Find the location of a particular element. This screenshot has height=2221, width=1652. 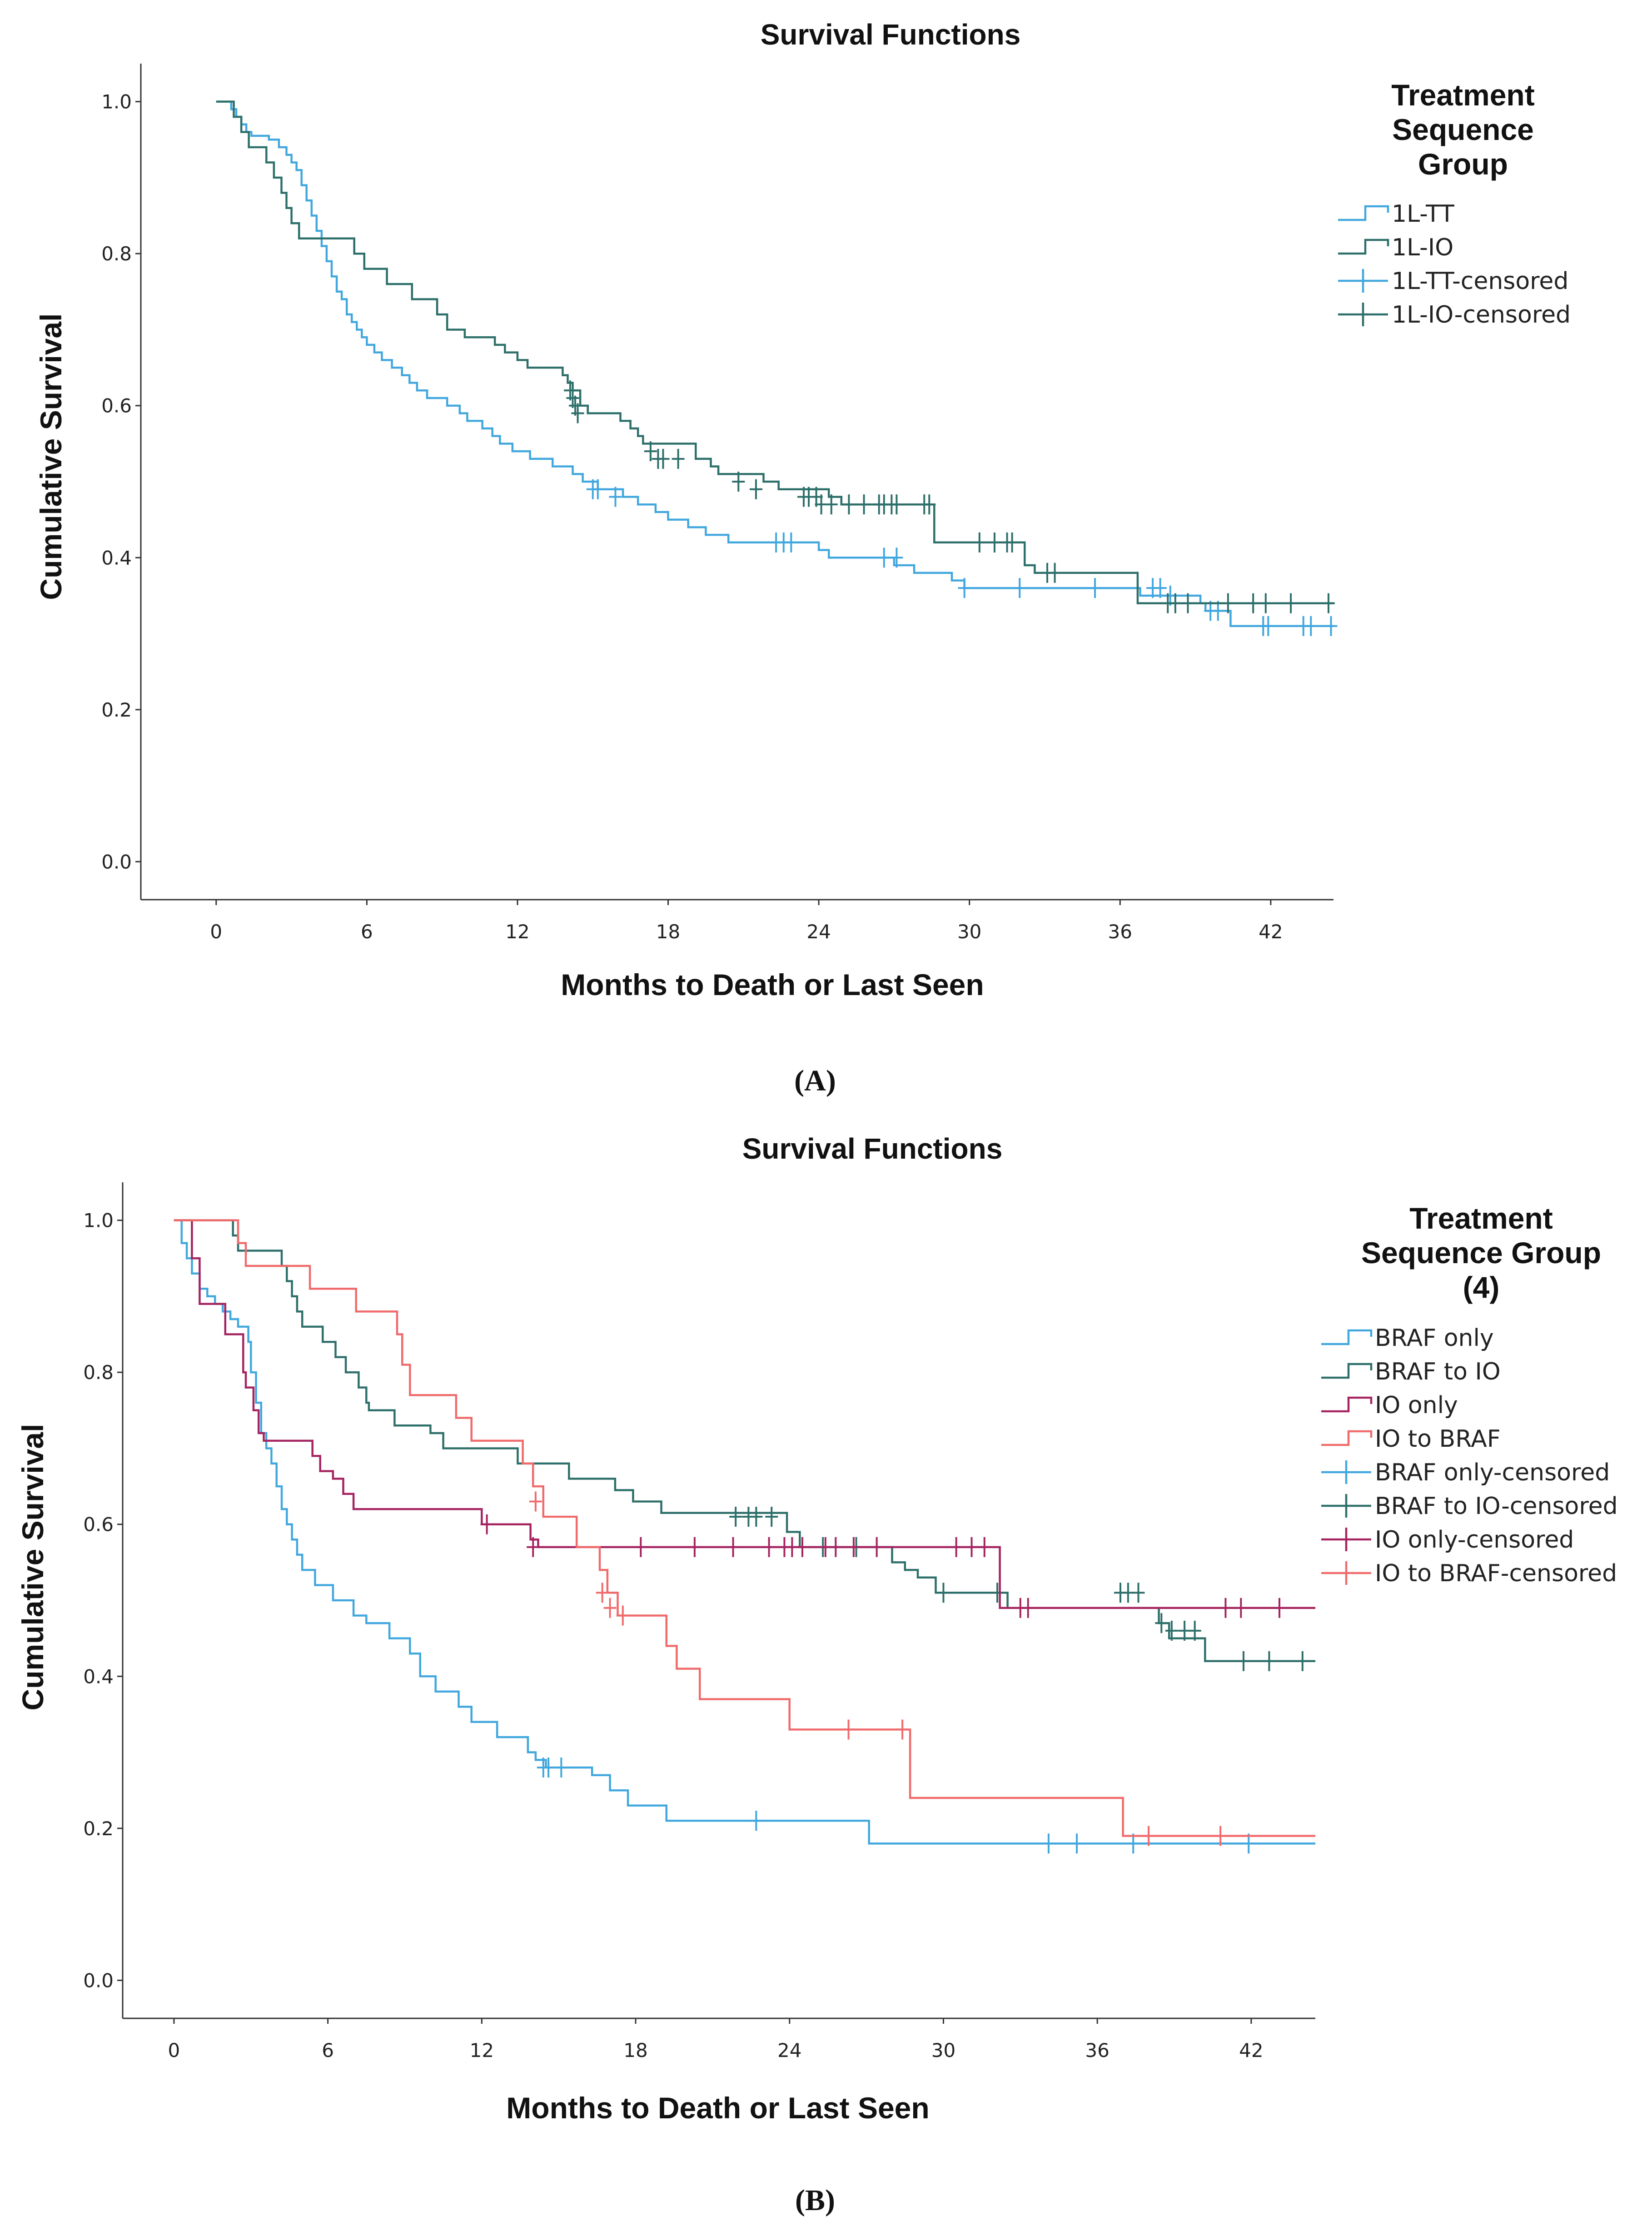

panel-label-letter: A is located at coordinates (815, 1080).